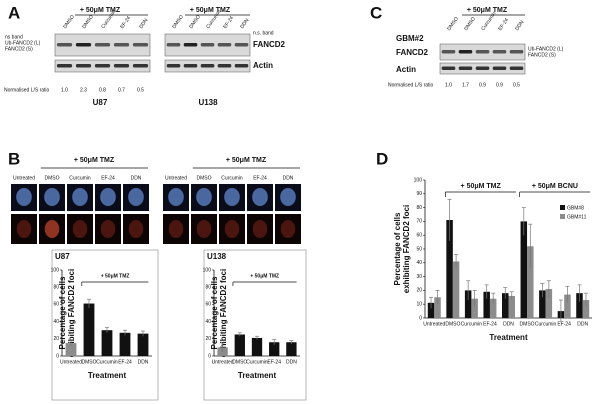  Describe the element at coordinates (264, 276) in the screenshot. I see `annotation: + 50μM TMZ` at that location.